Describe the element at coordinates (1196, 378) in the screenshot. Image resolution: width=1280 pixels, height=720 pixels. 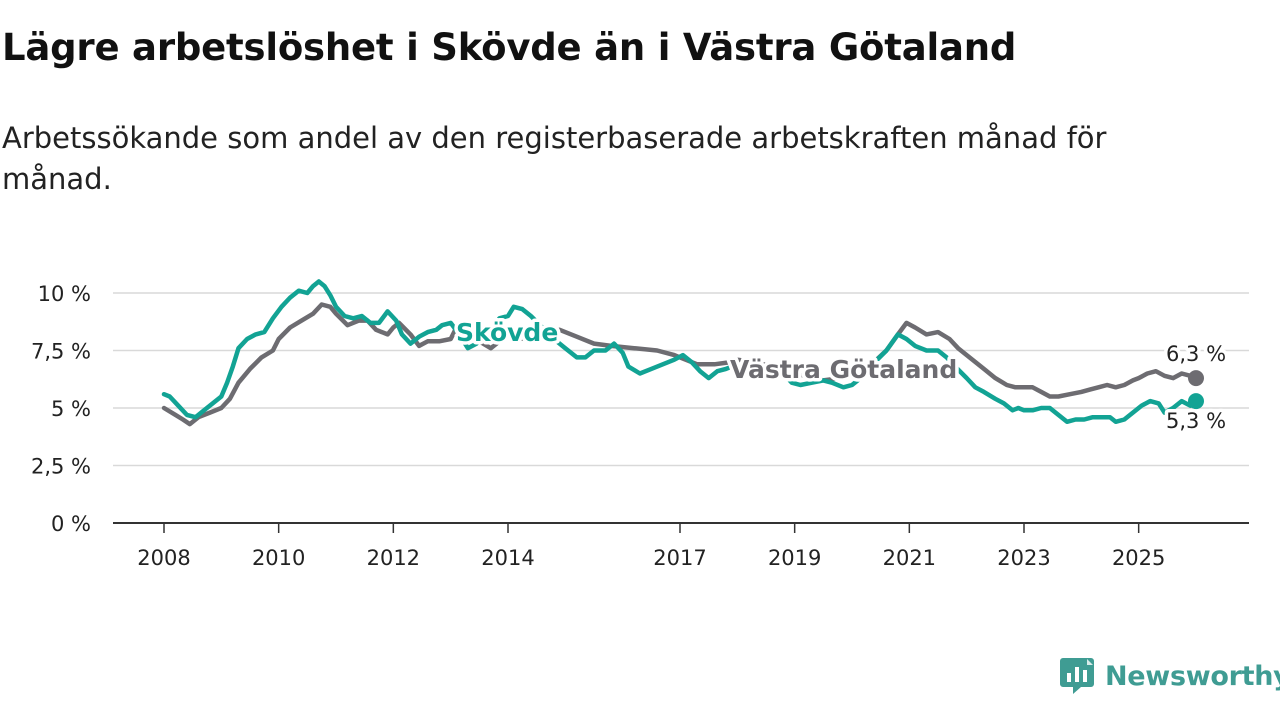
I see `end-point-vastra-gotaland` at that location.